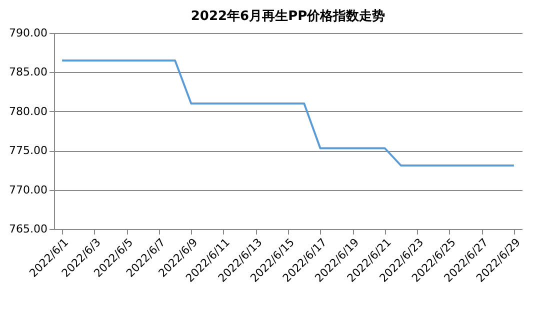 Image resolution: width=544 pixels, height=321 pixels. I want to click on y-tick-label: 770.00, so click(28, 189).